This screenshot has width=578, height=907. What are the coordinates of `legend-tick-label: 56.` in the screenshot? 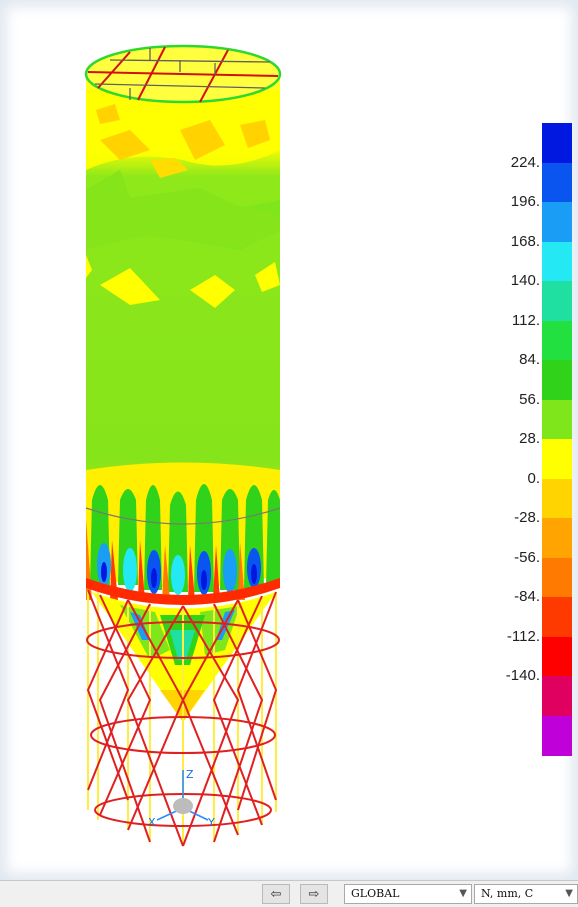 It's located at (529, 399).